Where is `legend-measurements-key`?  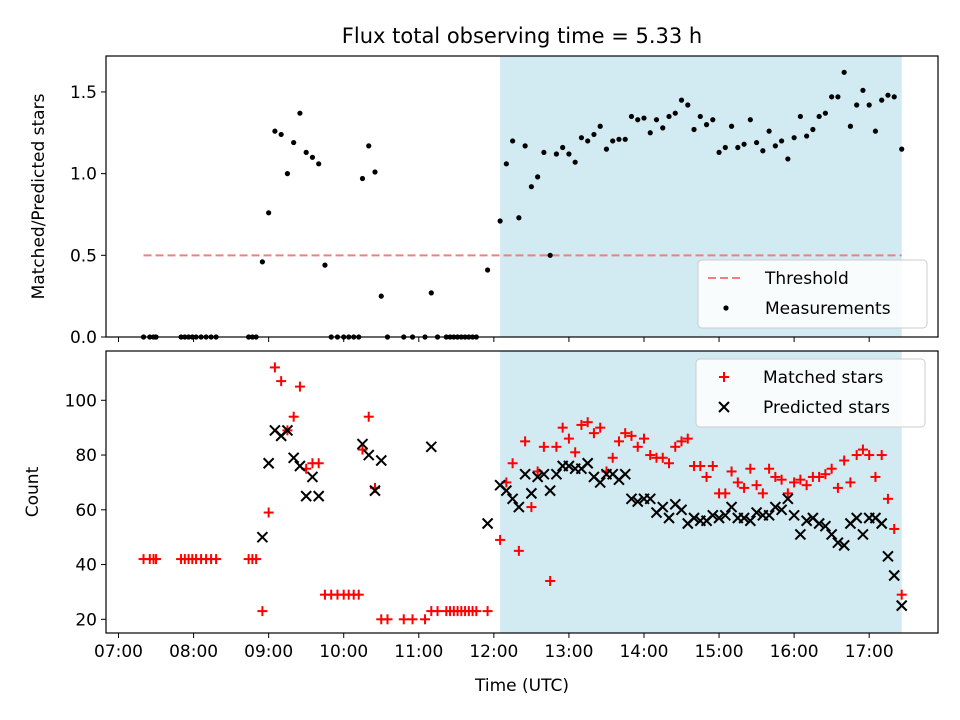 legend-measurements-key is located at coordinates (726, 308).